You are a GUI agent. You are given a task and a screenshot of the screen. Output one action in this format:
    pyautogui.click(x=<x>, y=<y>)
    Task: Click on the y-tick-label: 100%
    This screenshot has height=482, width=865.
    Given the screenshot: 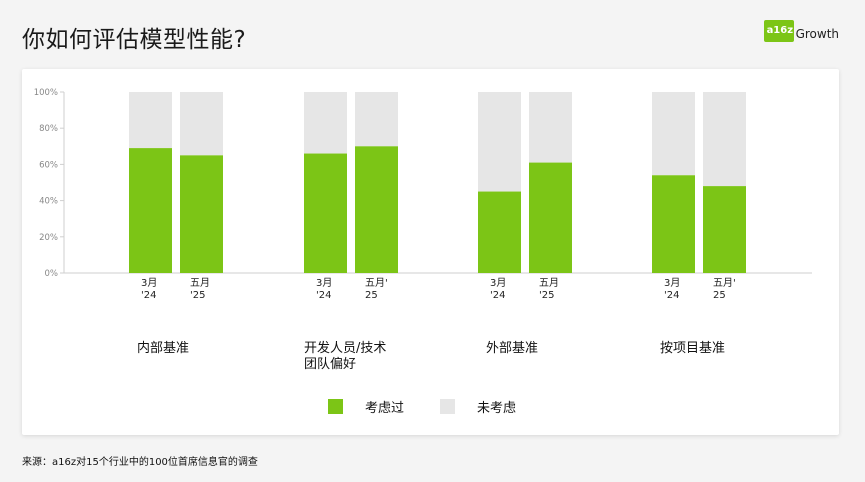 What is the action you would take?
    pyautogui.click(x=46, y=93)
    